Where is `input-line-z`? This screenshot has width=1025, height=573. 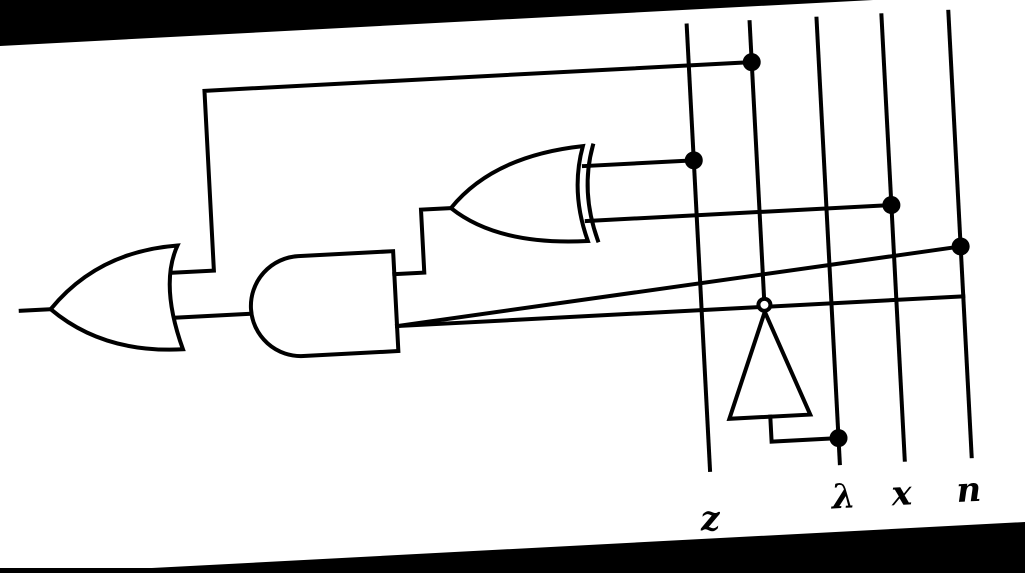 input-line-z is located at coordinates (698, 247).